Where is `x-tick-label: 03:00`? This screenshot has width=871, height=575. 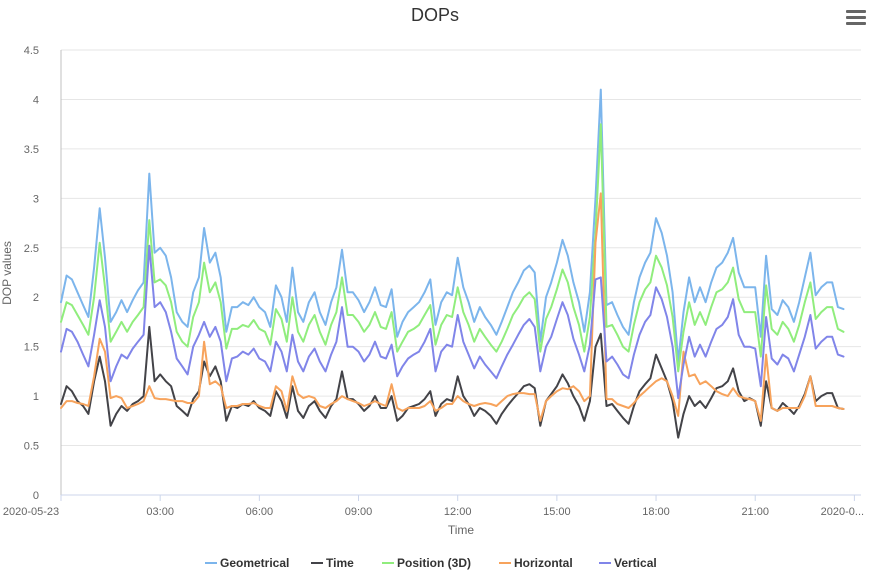 x-tick-label: 03:00 is located at coordinates (160, 512).